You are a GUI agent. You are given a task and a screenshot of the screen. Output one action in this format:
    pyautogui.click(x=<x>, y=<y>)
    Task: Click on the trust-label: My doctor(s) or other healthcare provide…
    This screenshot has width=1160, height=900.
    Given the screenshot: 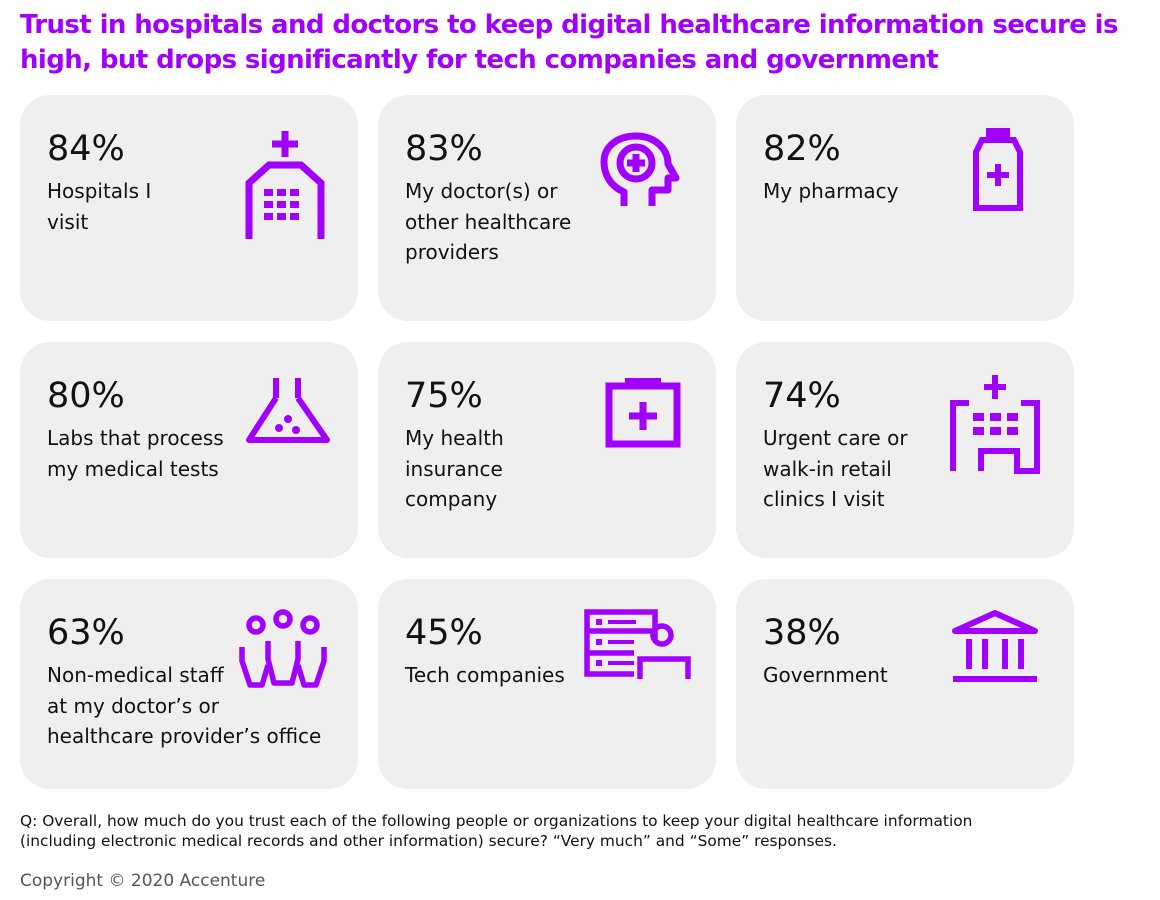 What is the action you would take?
    pyautogui.click(x=488, y=221)
    